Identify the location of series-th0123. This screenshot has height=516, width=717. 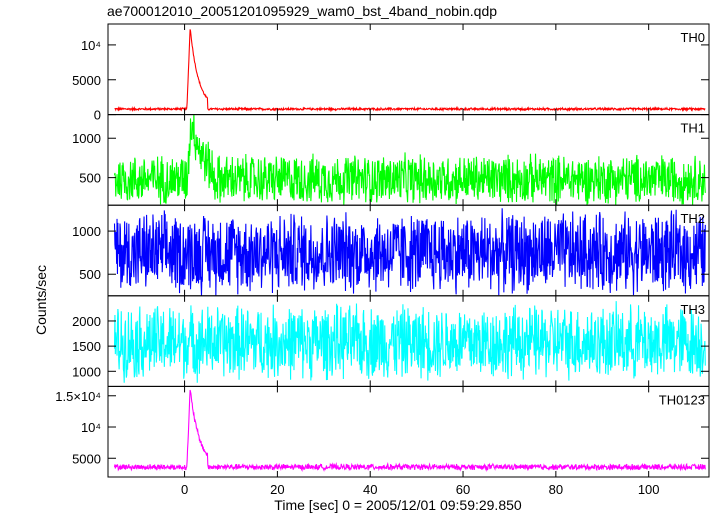
(409, 431).